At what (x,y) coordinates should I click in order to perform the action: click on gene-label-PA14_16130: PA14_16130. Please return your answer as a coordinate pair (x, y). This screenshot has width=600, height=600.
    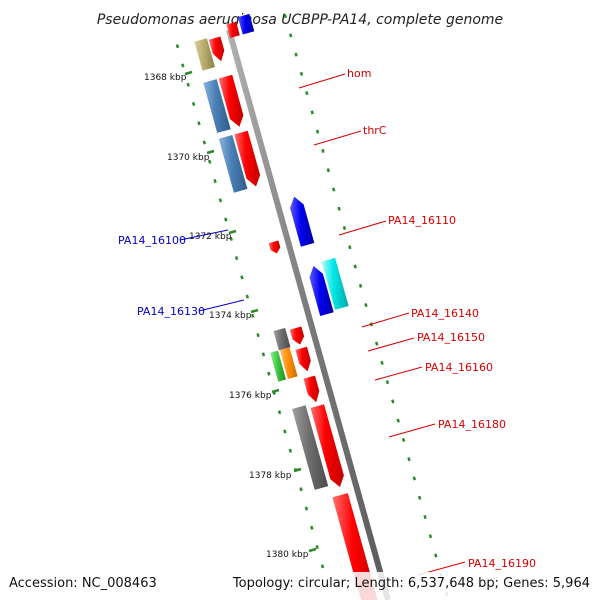
    Looking at the image, I should click on (171, 311).